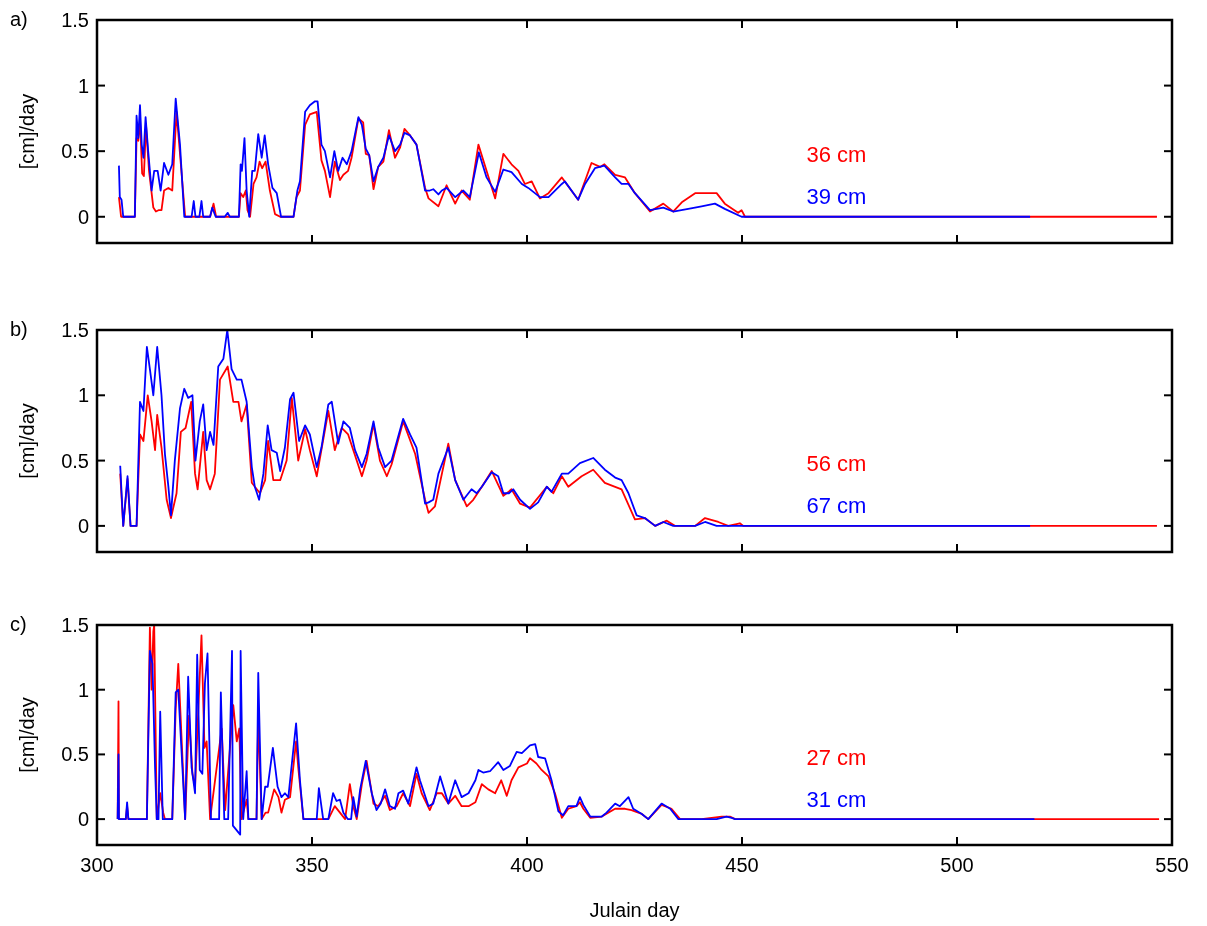 This screenshot has height=926, width=1207. I want to click on series-label: 39 cm, so click(836, 196).